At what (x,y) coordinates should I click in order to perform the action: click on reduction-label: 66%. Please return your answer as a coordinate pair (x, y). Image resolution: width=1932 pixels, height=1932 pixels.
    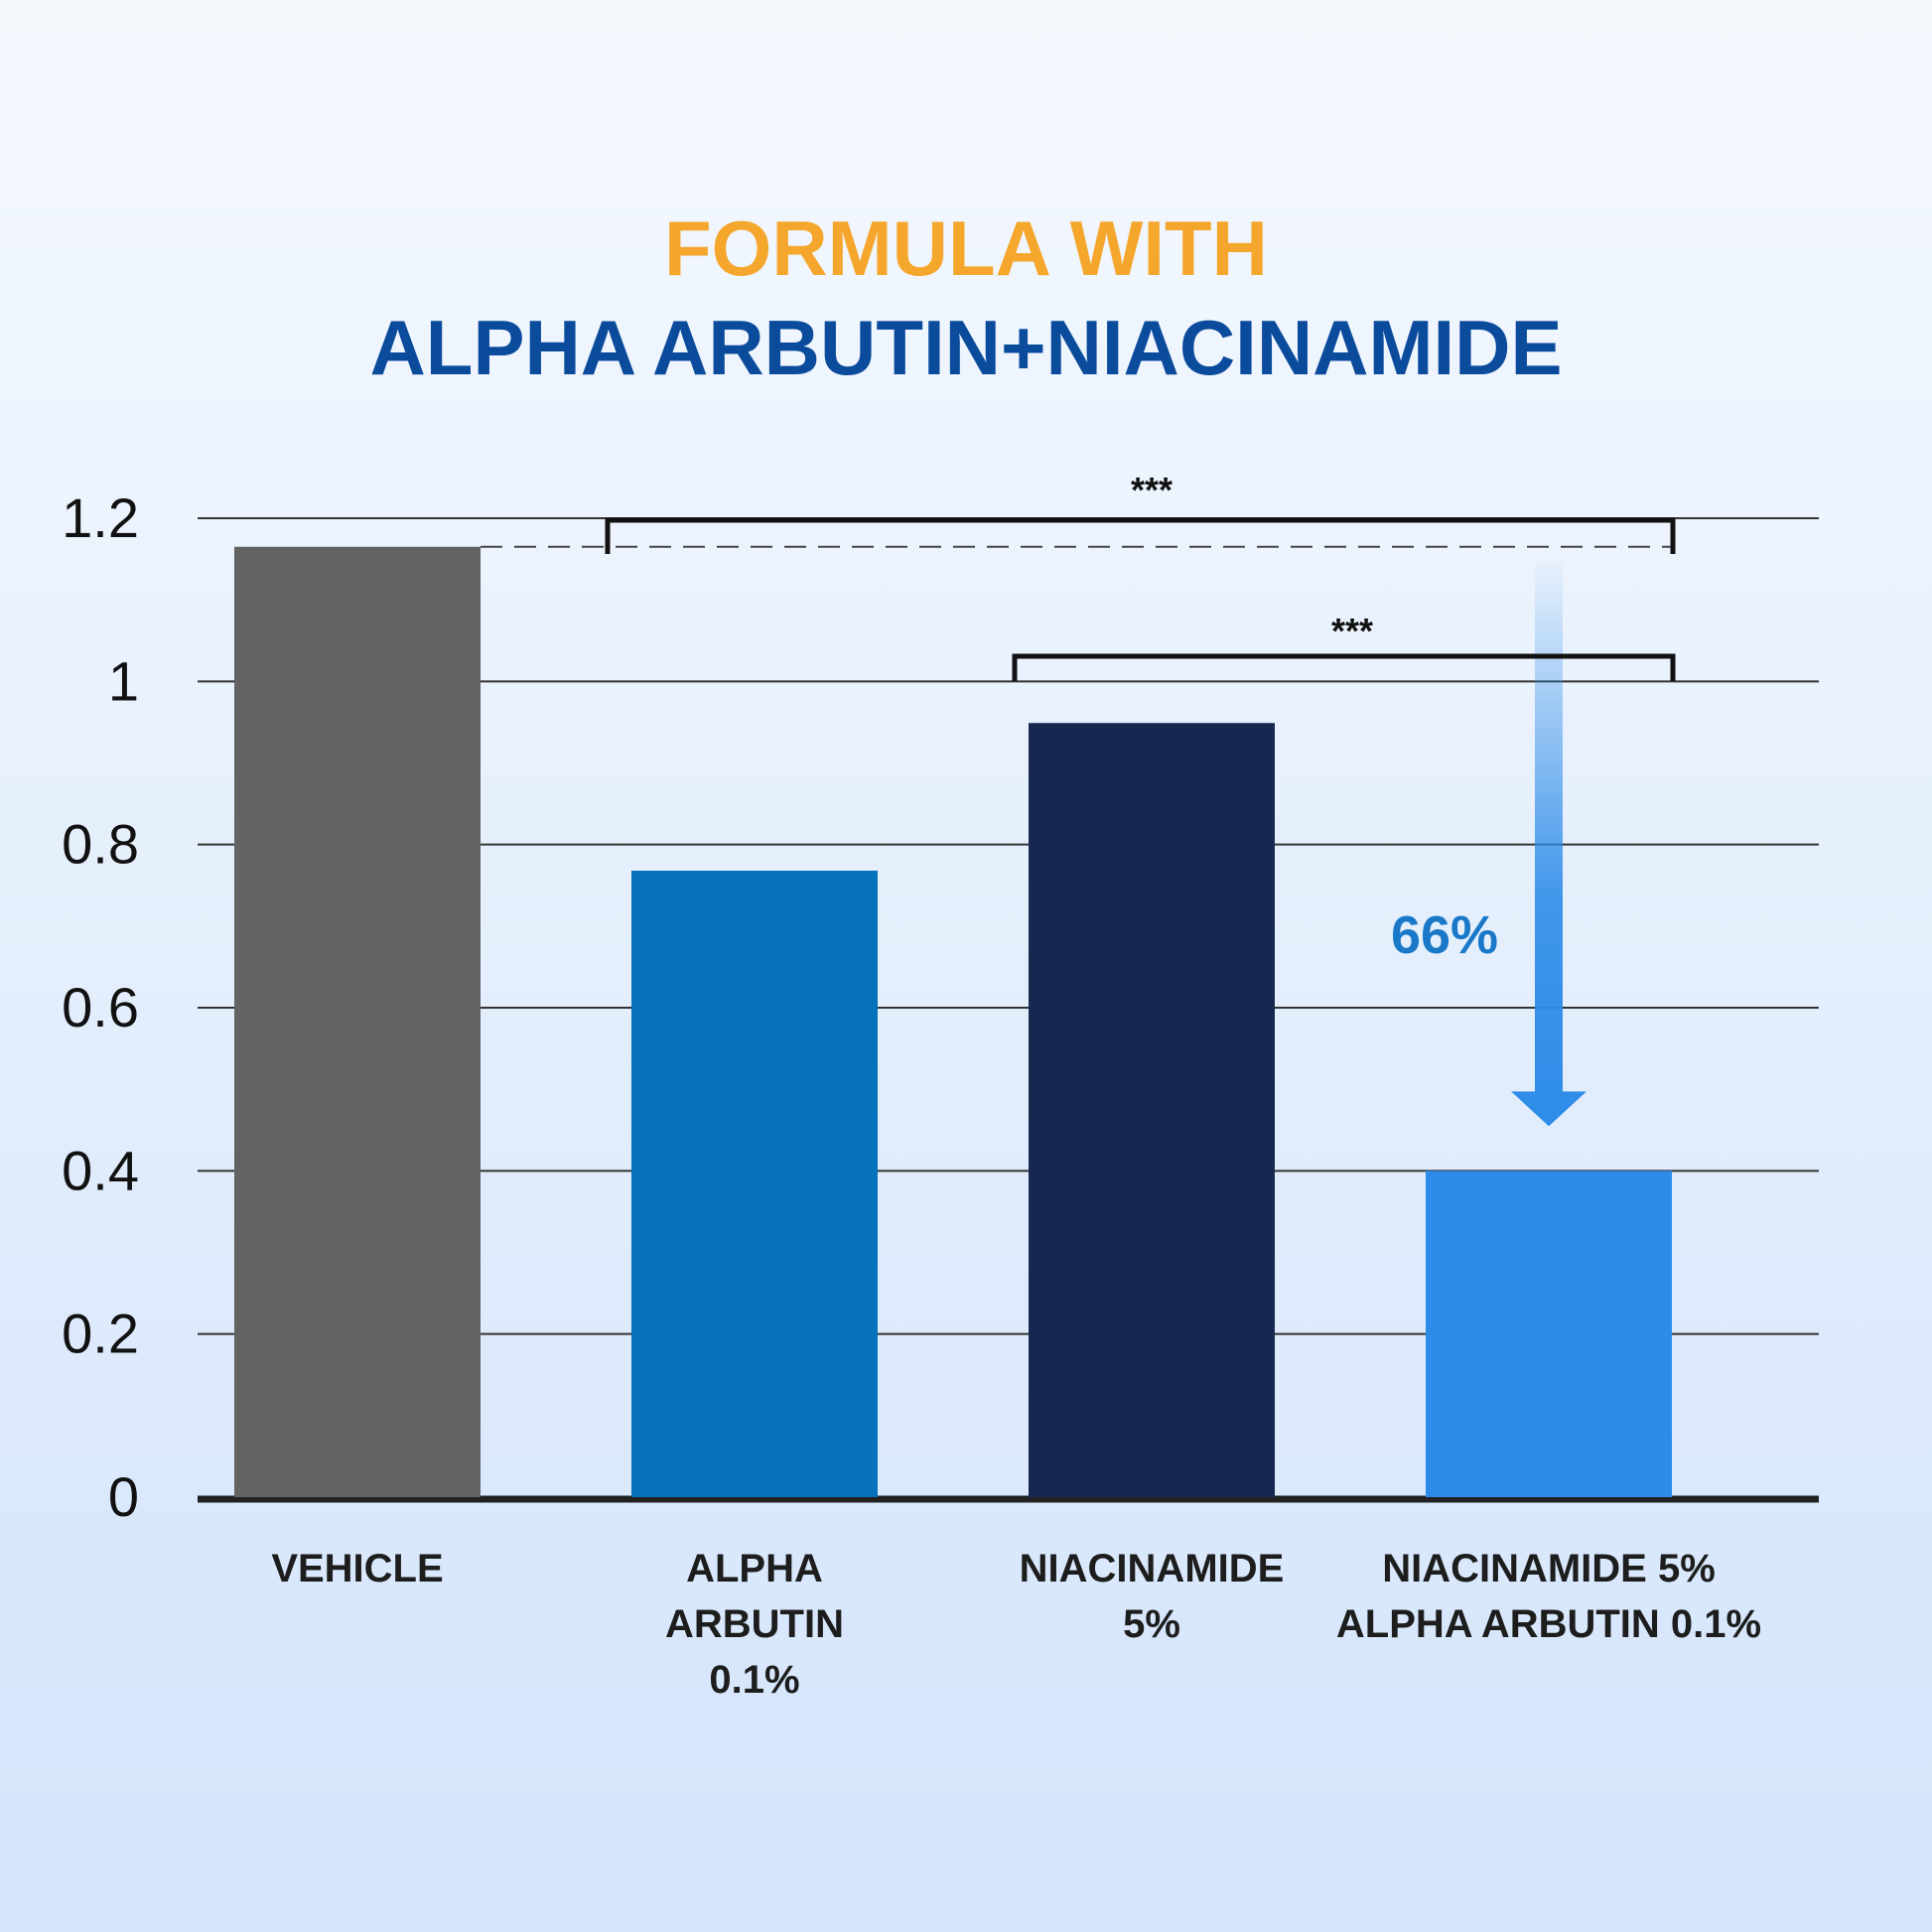
    Looking at the image, I should click on (1445, 935).